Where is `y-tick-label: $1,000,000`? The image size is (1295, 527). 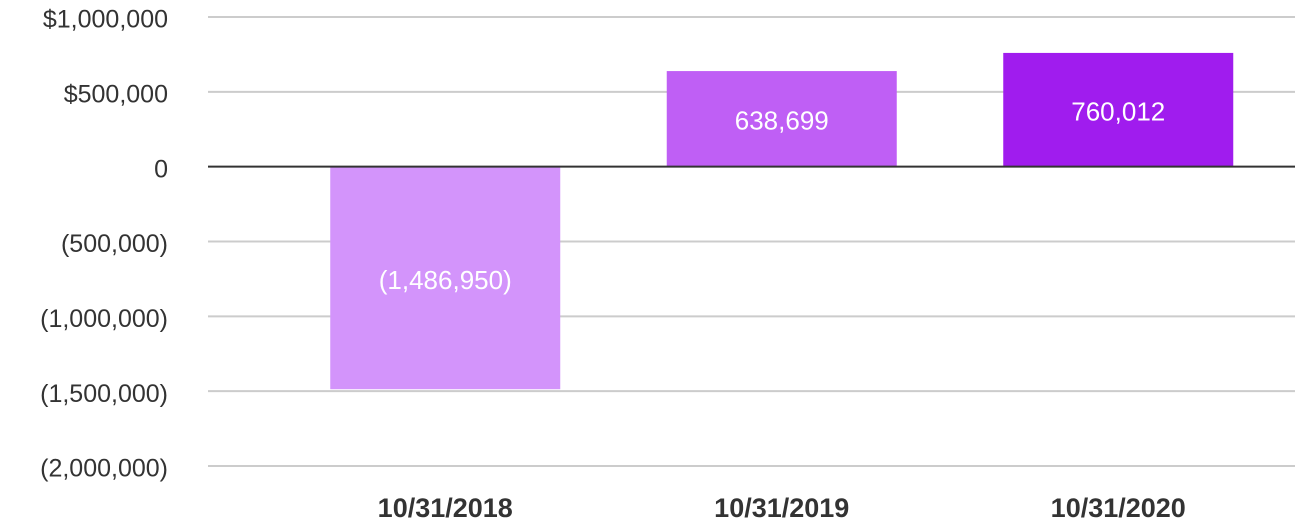 y-tick-label: $1,000,000 is located at coordinates (105, 20).